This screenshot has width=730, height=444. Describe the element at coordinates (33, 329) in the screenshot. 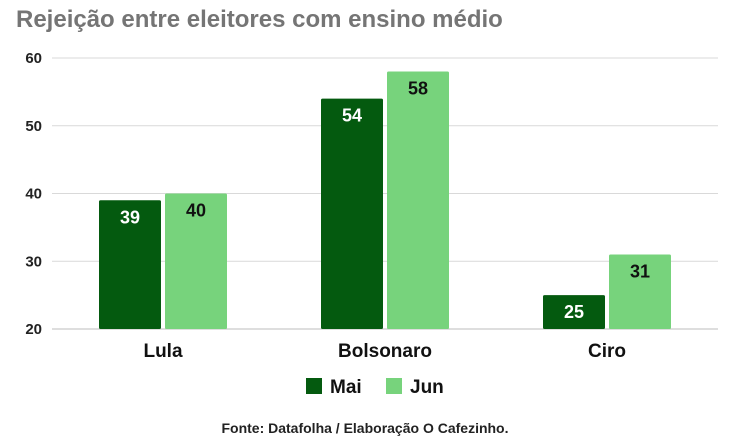

I see `y-tick-label: 20` at that location.